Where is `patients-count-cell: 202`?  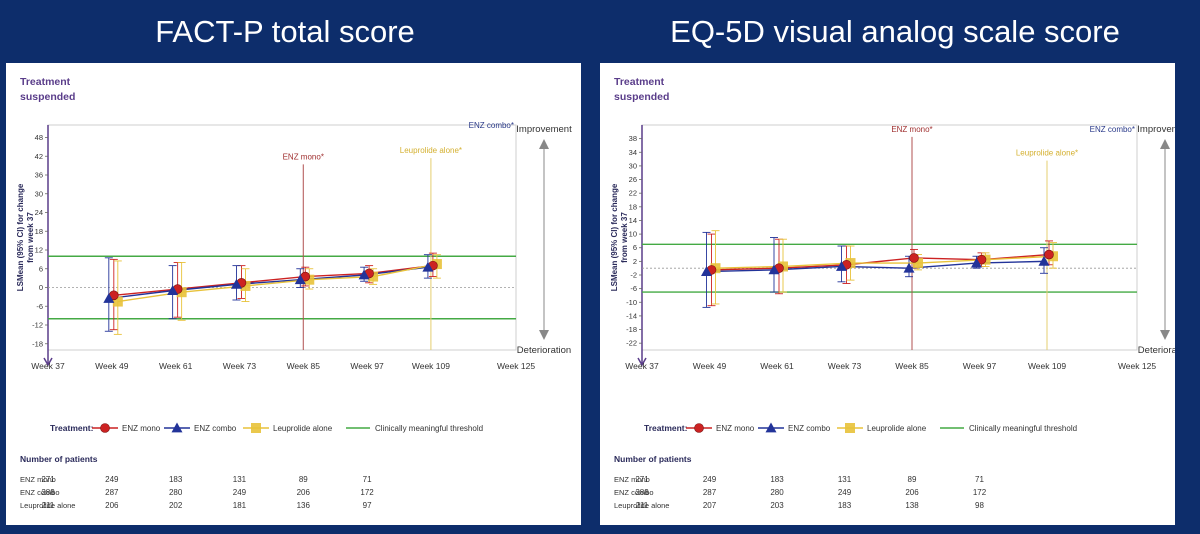 patients-count-cell: 202 is located at coordinates (176, 505).